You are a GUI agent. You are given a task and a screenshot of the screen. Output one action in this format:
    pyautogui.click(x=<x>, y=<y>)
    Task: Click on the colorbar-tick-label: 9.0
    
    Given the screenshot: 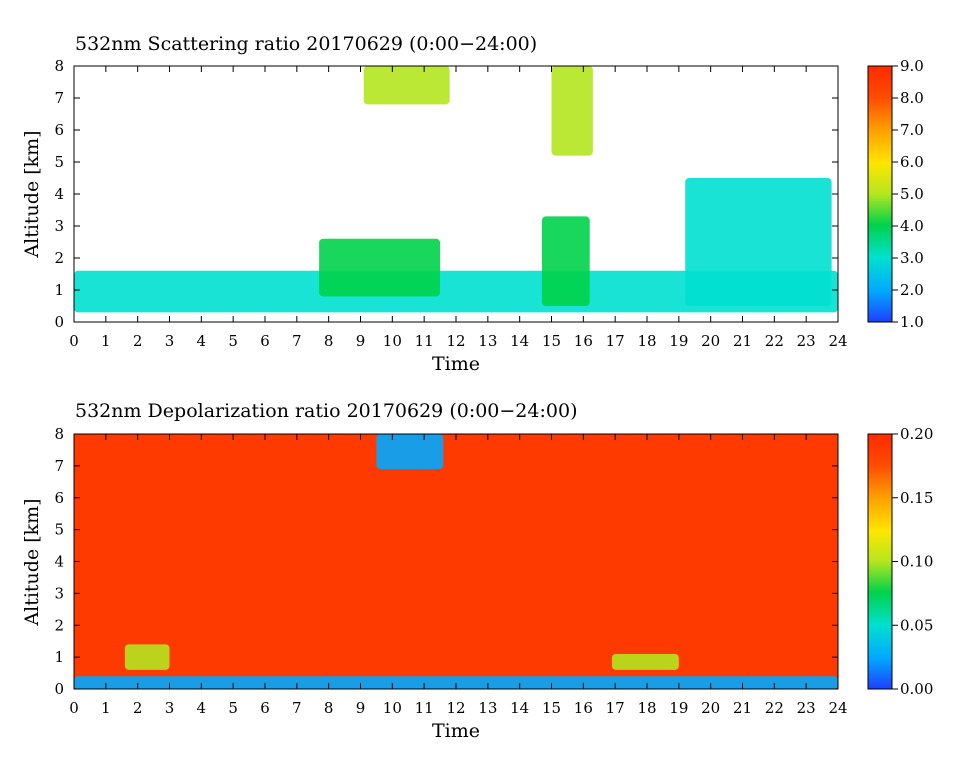 What is the action you would take?
    pyautogui.click(x=912, y=66)
    